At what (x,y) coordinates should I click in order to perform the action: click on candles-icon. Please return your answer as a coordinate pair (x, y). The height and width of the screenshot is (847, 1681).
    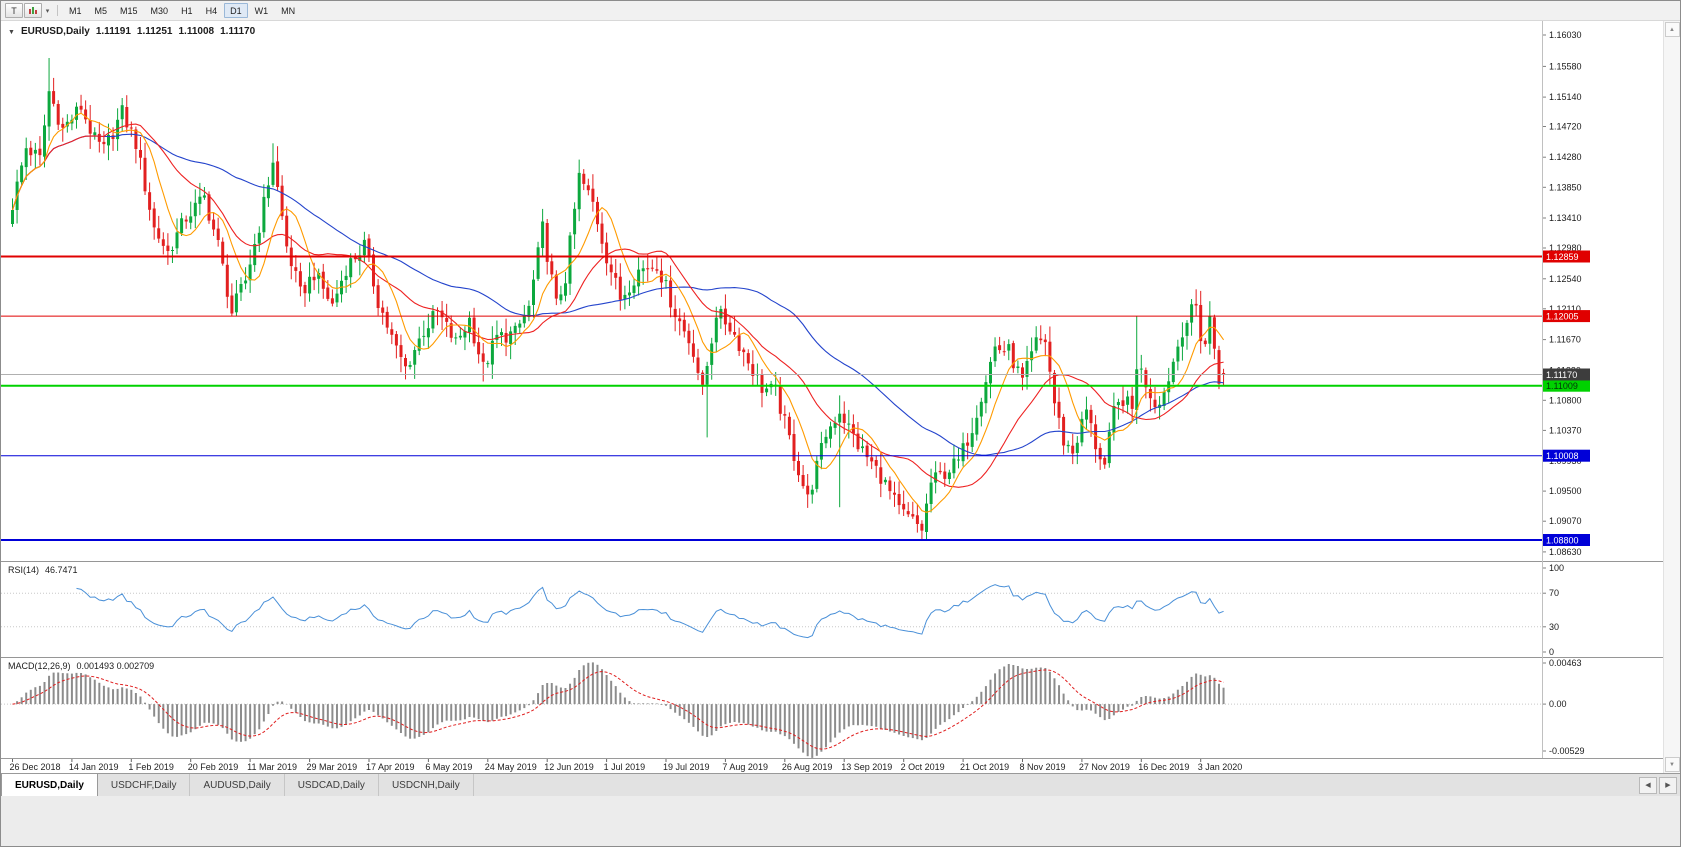
    Looking at the image, I should click on (33, 10).